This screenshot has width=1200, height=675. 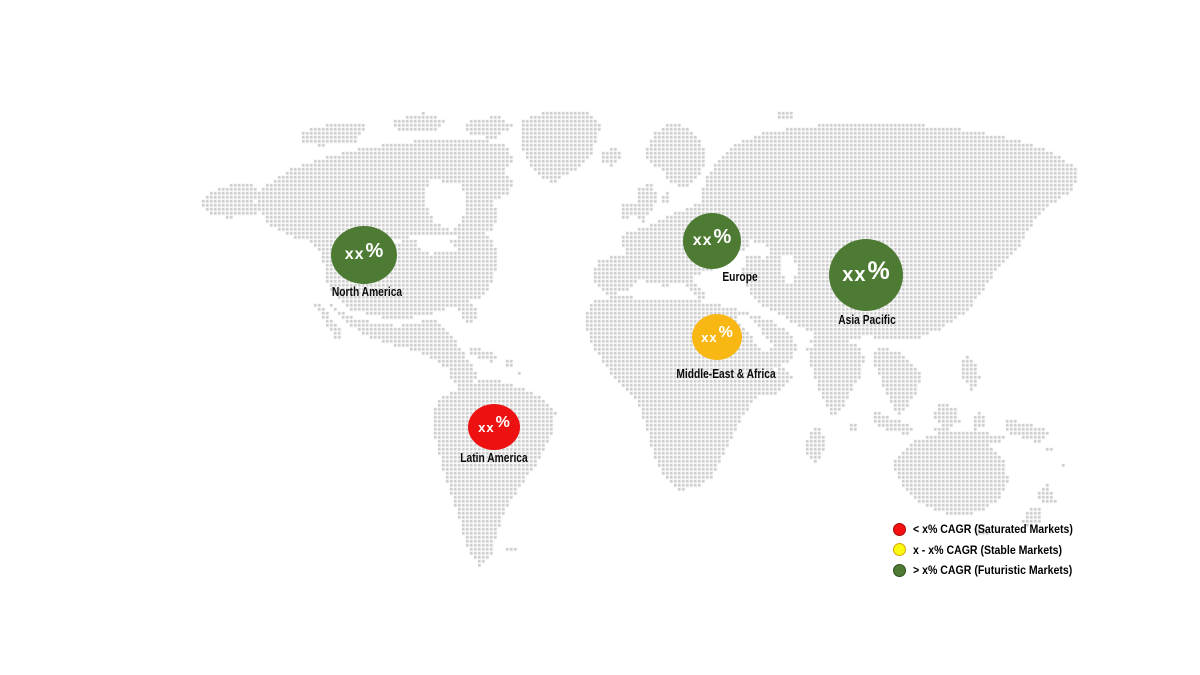 I want to click on legend-label: > x% CAGR (Futuristic Markets), so click(x=993, y=570).